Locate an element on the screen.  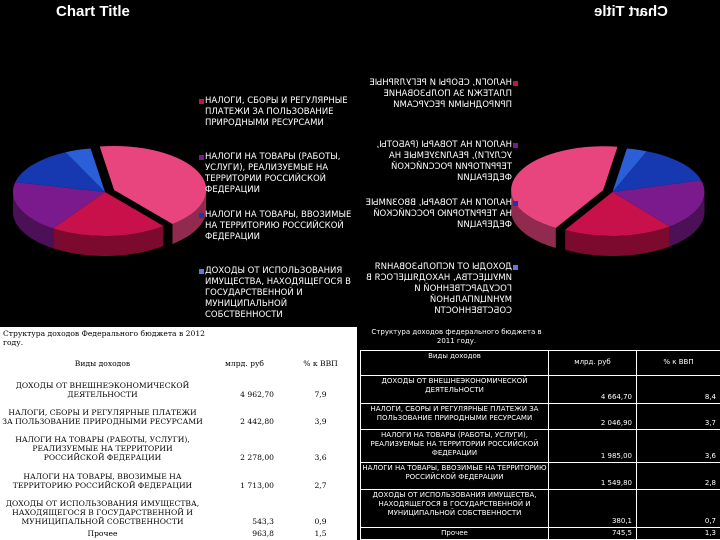
cell-value: 543,3 is located at coordinates (244, 509).